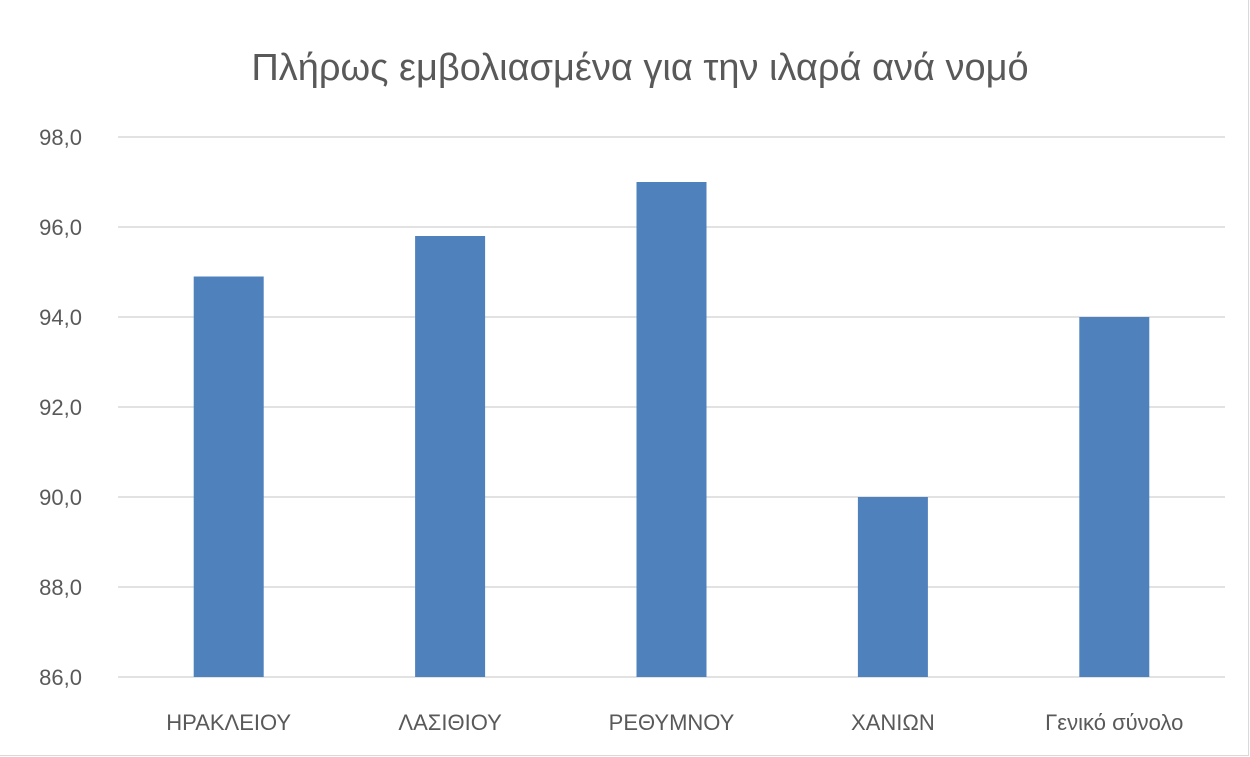  Describe the element at coordinates (60, 587) in the screenshot. I see `y-tick-label: 88,0` at that location.